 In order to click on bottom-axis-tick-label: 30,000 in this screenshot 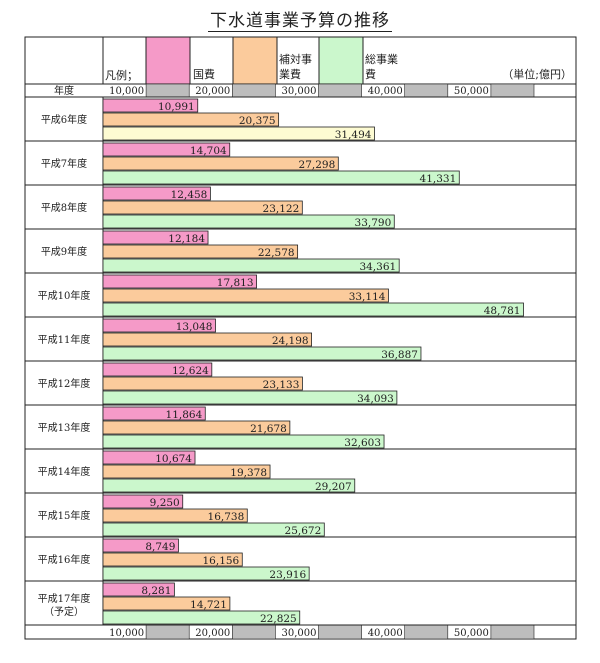, I will do `click(299, 633)`.